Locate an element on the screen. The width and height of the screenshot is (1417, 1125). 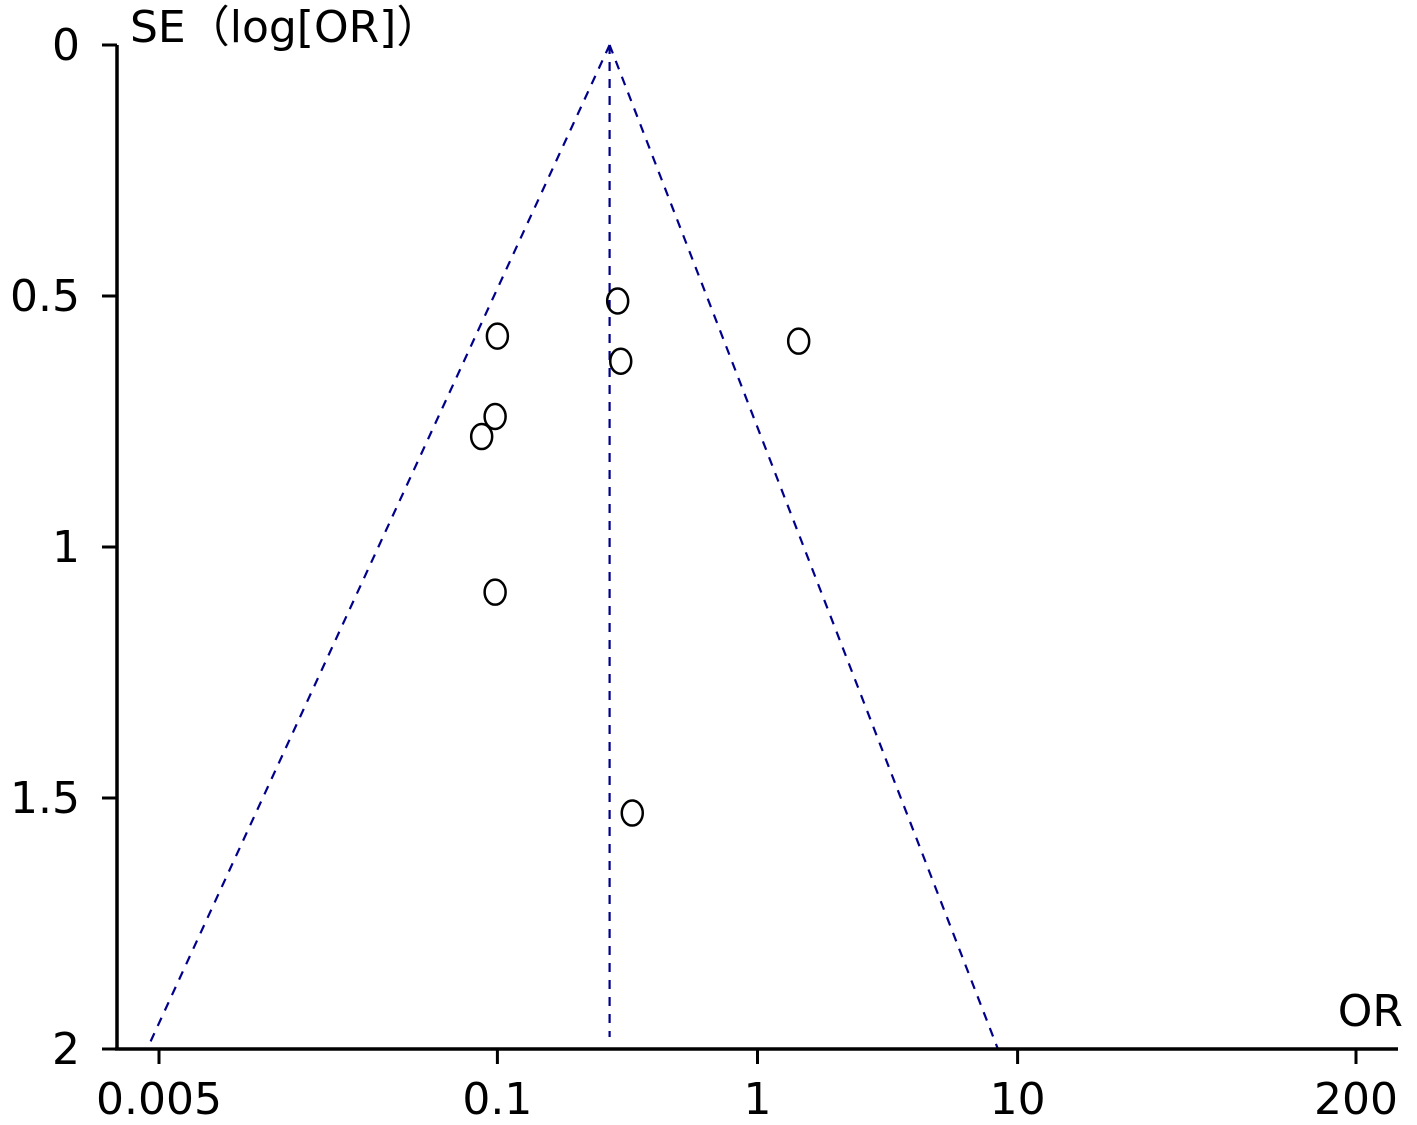
x-tick-label: 0.005 is located at coordinates (159, 1099).